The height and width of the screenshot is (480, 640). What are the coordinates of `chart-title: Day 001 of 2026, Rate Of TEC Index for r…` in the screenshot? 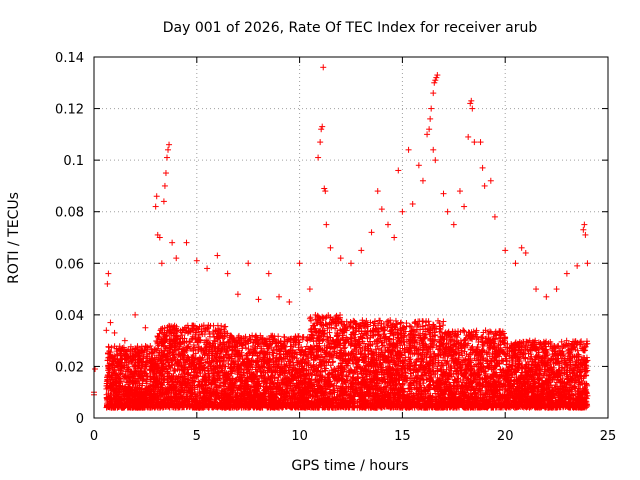 It's located at (350, 28).